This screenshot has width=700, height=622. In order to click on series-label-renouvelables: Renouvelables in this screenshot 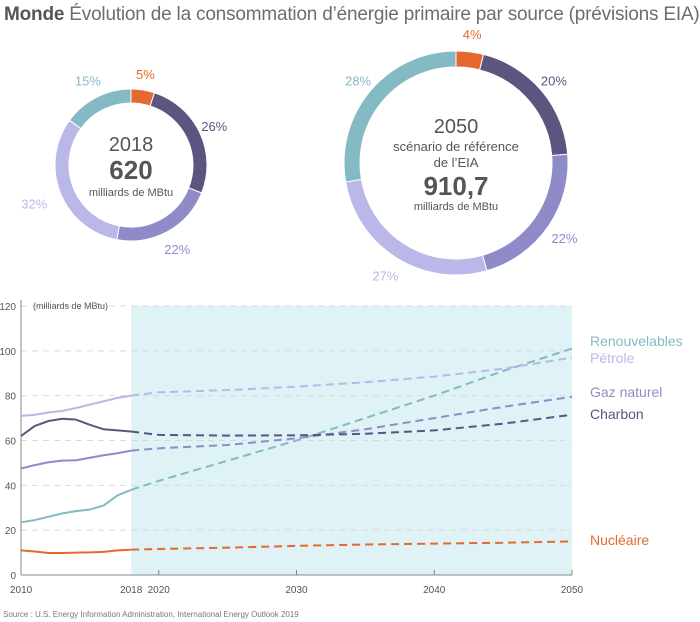, I will do `click(636, 341)`.